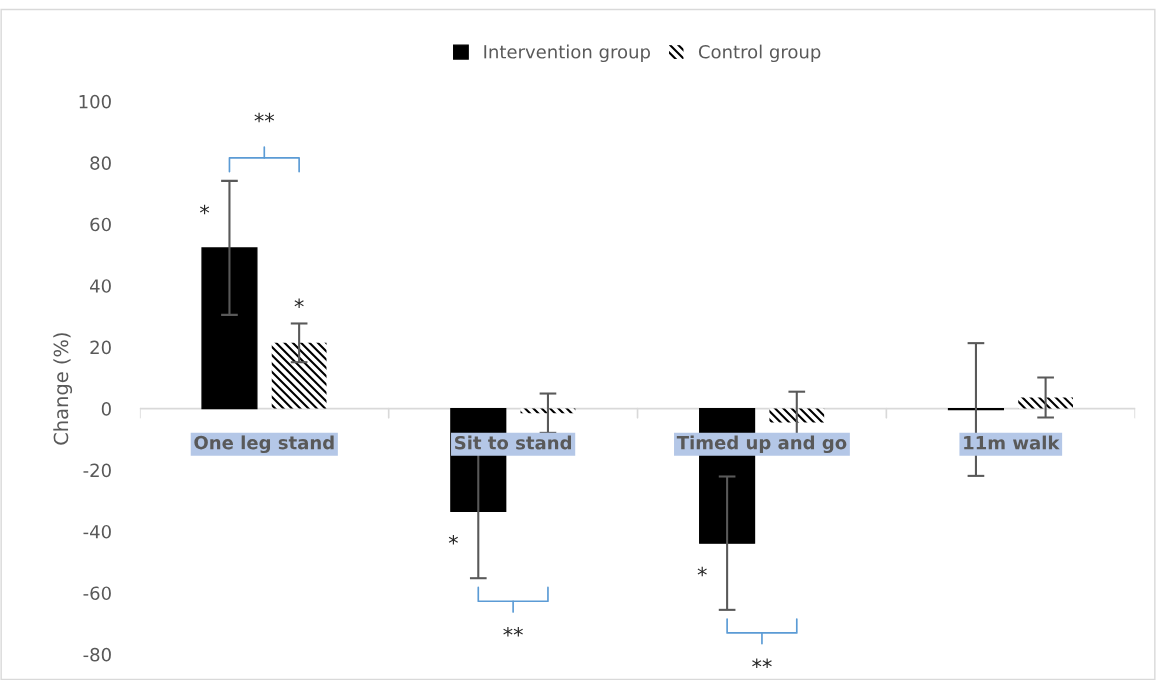 The width and height of the screenshot is (1156, 680). Describe the element at coordinates (106, 409) in the screenshot. I see `y-tick-label: 0` at that location.